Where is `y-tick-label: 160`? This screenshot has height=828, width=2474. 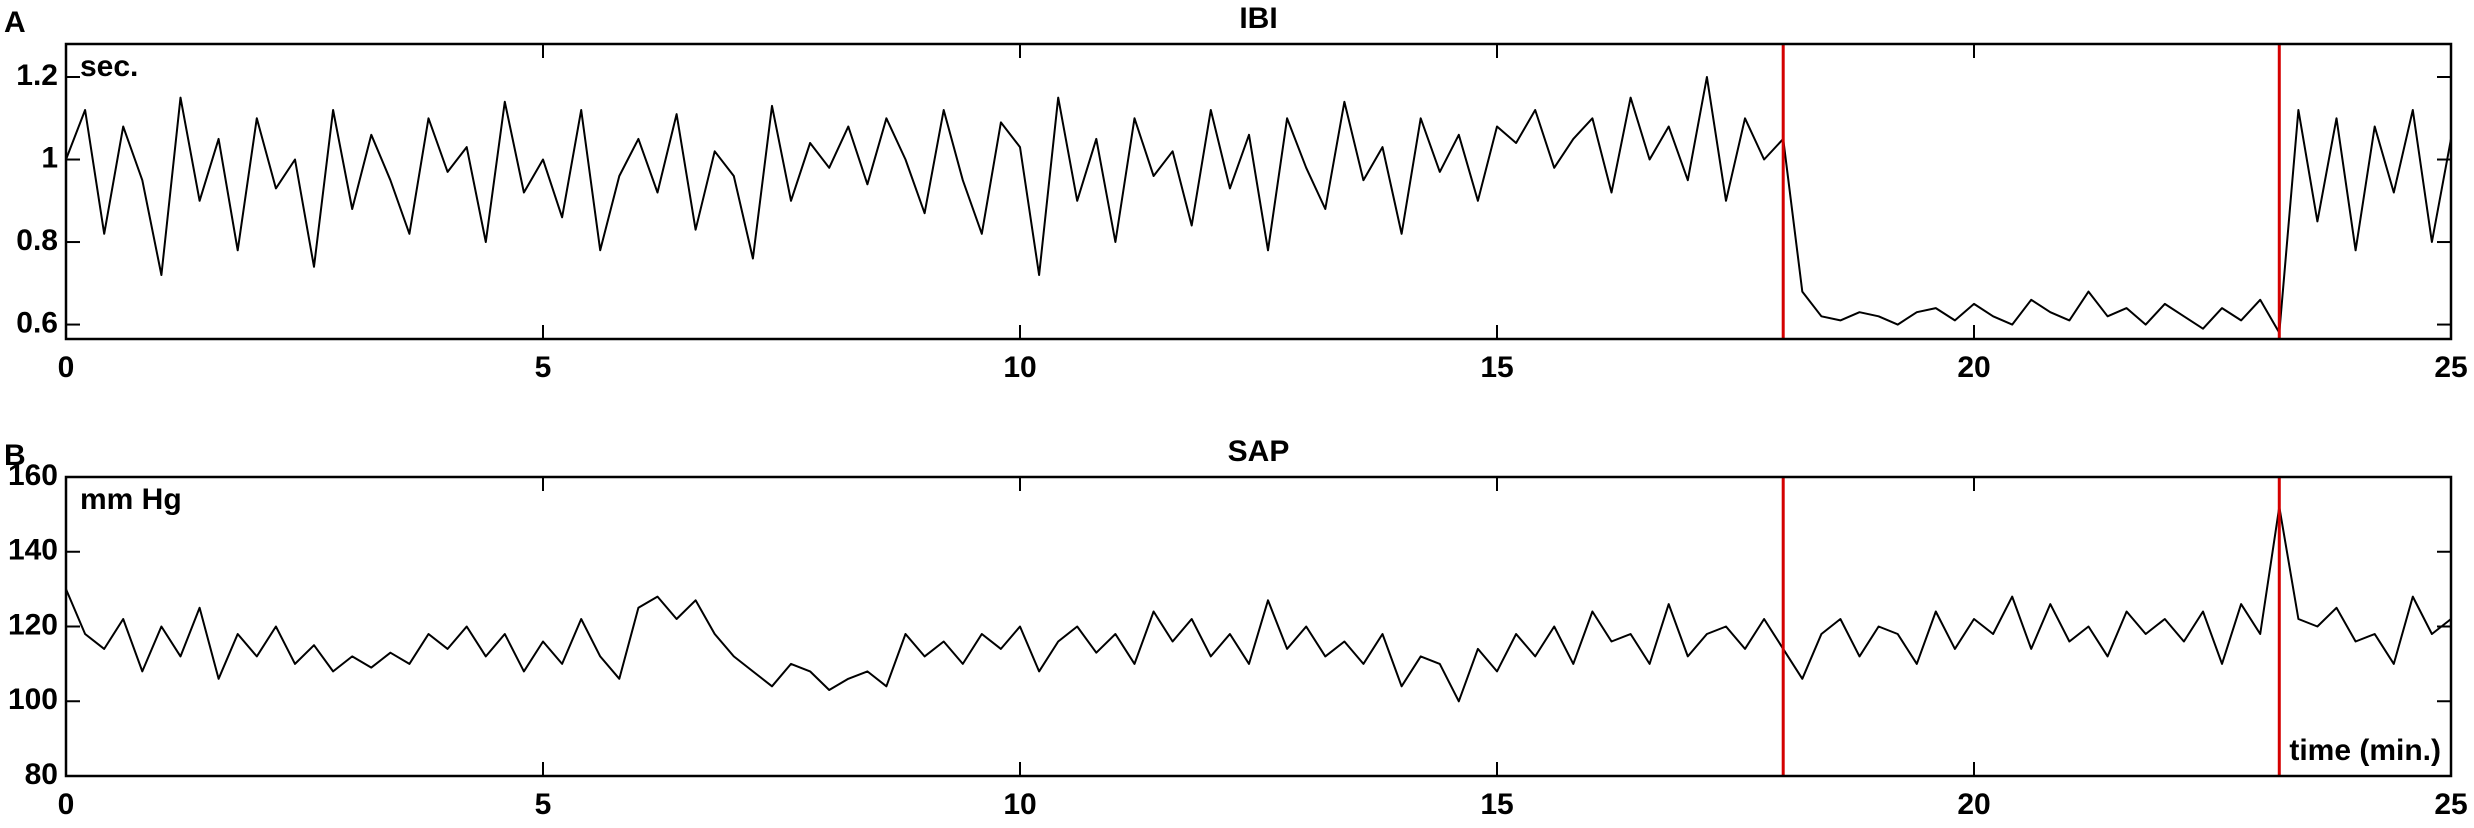
y-tick-label: 160 is located at coordinates (33, 475).